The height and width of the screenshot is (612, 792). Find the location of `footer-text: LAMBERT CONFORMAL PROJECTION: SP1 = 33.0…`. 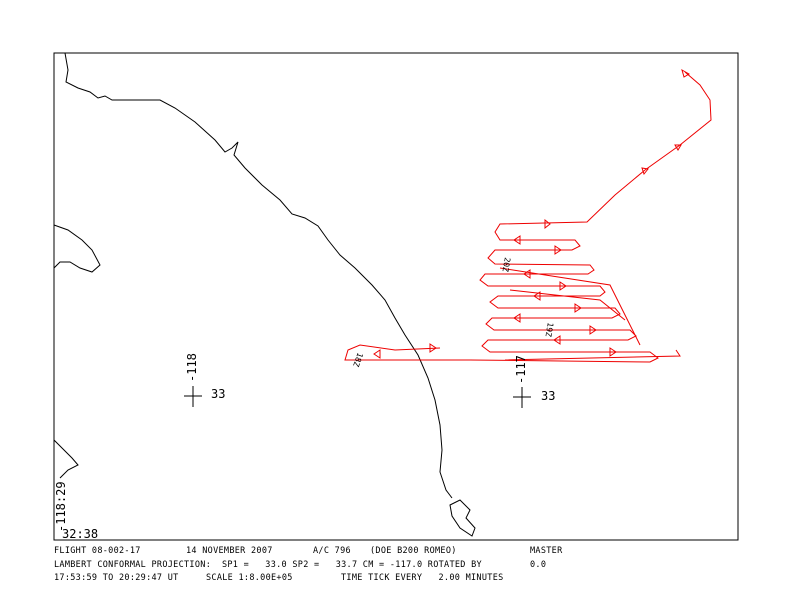

footer-text: LAMBERT CONFORMAL PROJECTION: SP1 = 33.0… is located at coordinates (268, 565).